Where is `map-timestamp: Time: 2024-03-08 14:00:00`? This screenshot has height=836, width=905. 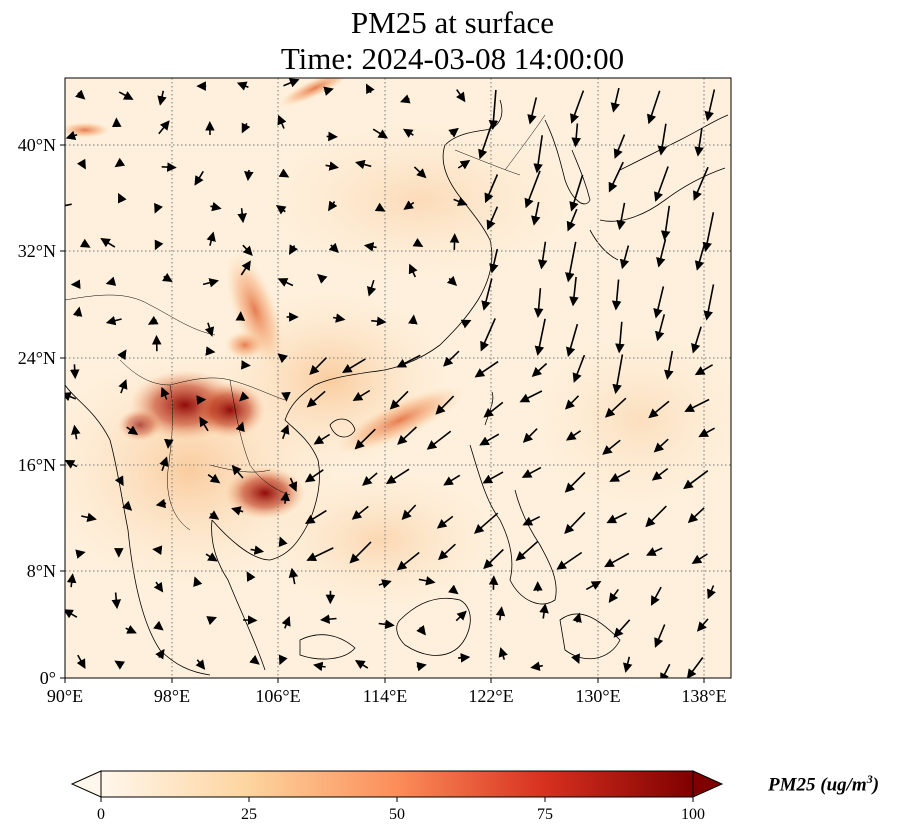 map-timestamp: Time: 2024-03-08 14:00:00 is located at coordinates (452, 58).